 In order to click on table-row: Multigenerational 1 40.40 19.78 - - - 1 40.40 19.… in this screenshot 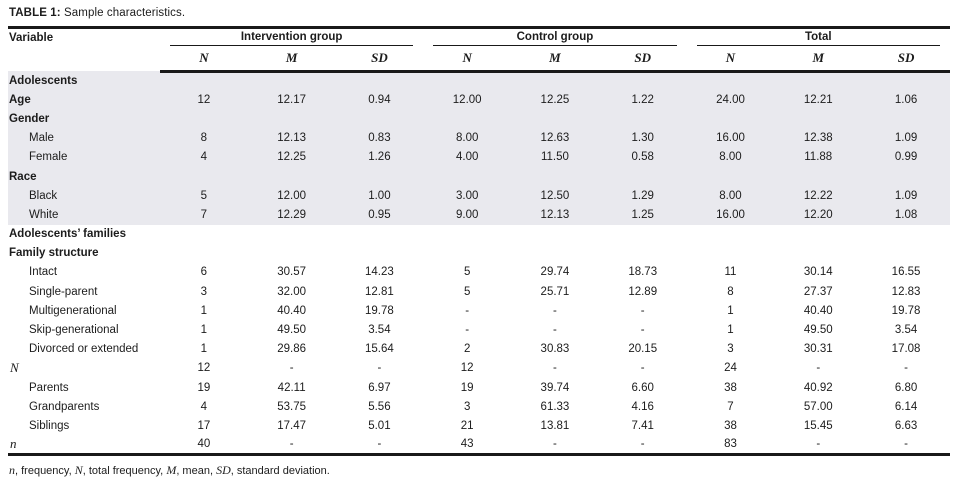, I will do `click(479, 310)`.